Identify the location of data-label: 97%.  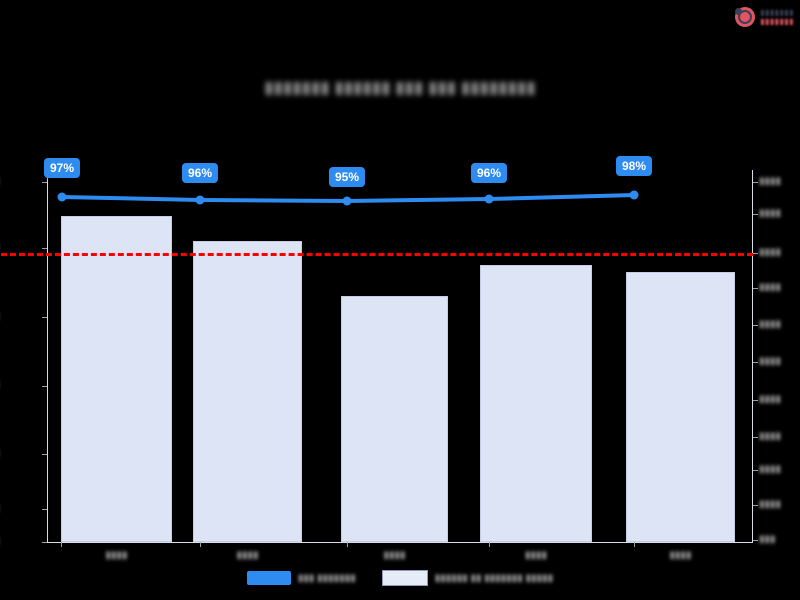
(62, 168).